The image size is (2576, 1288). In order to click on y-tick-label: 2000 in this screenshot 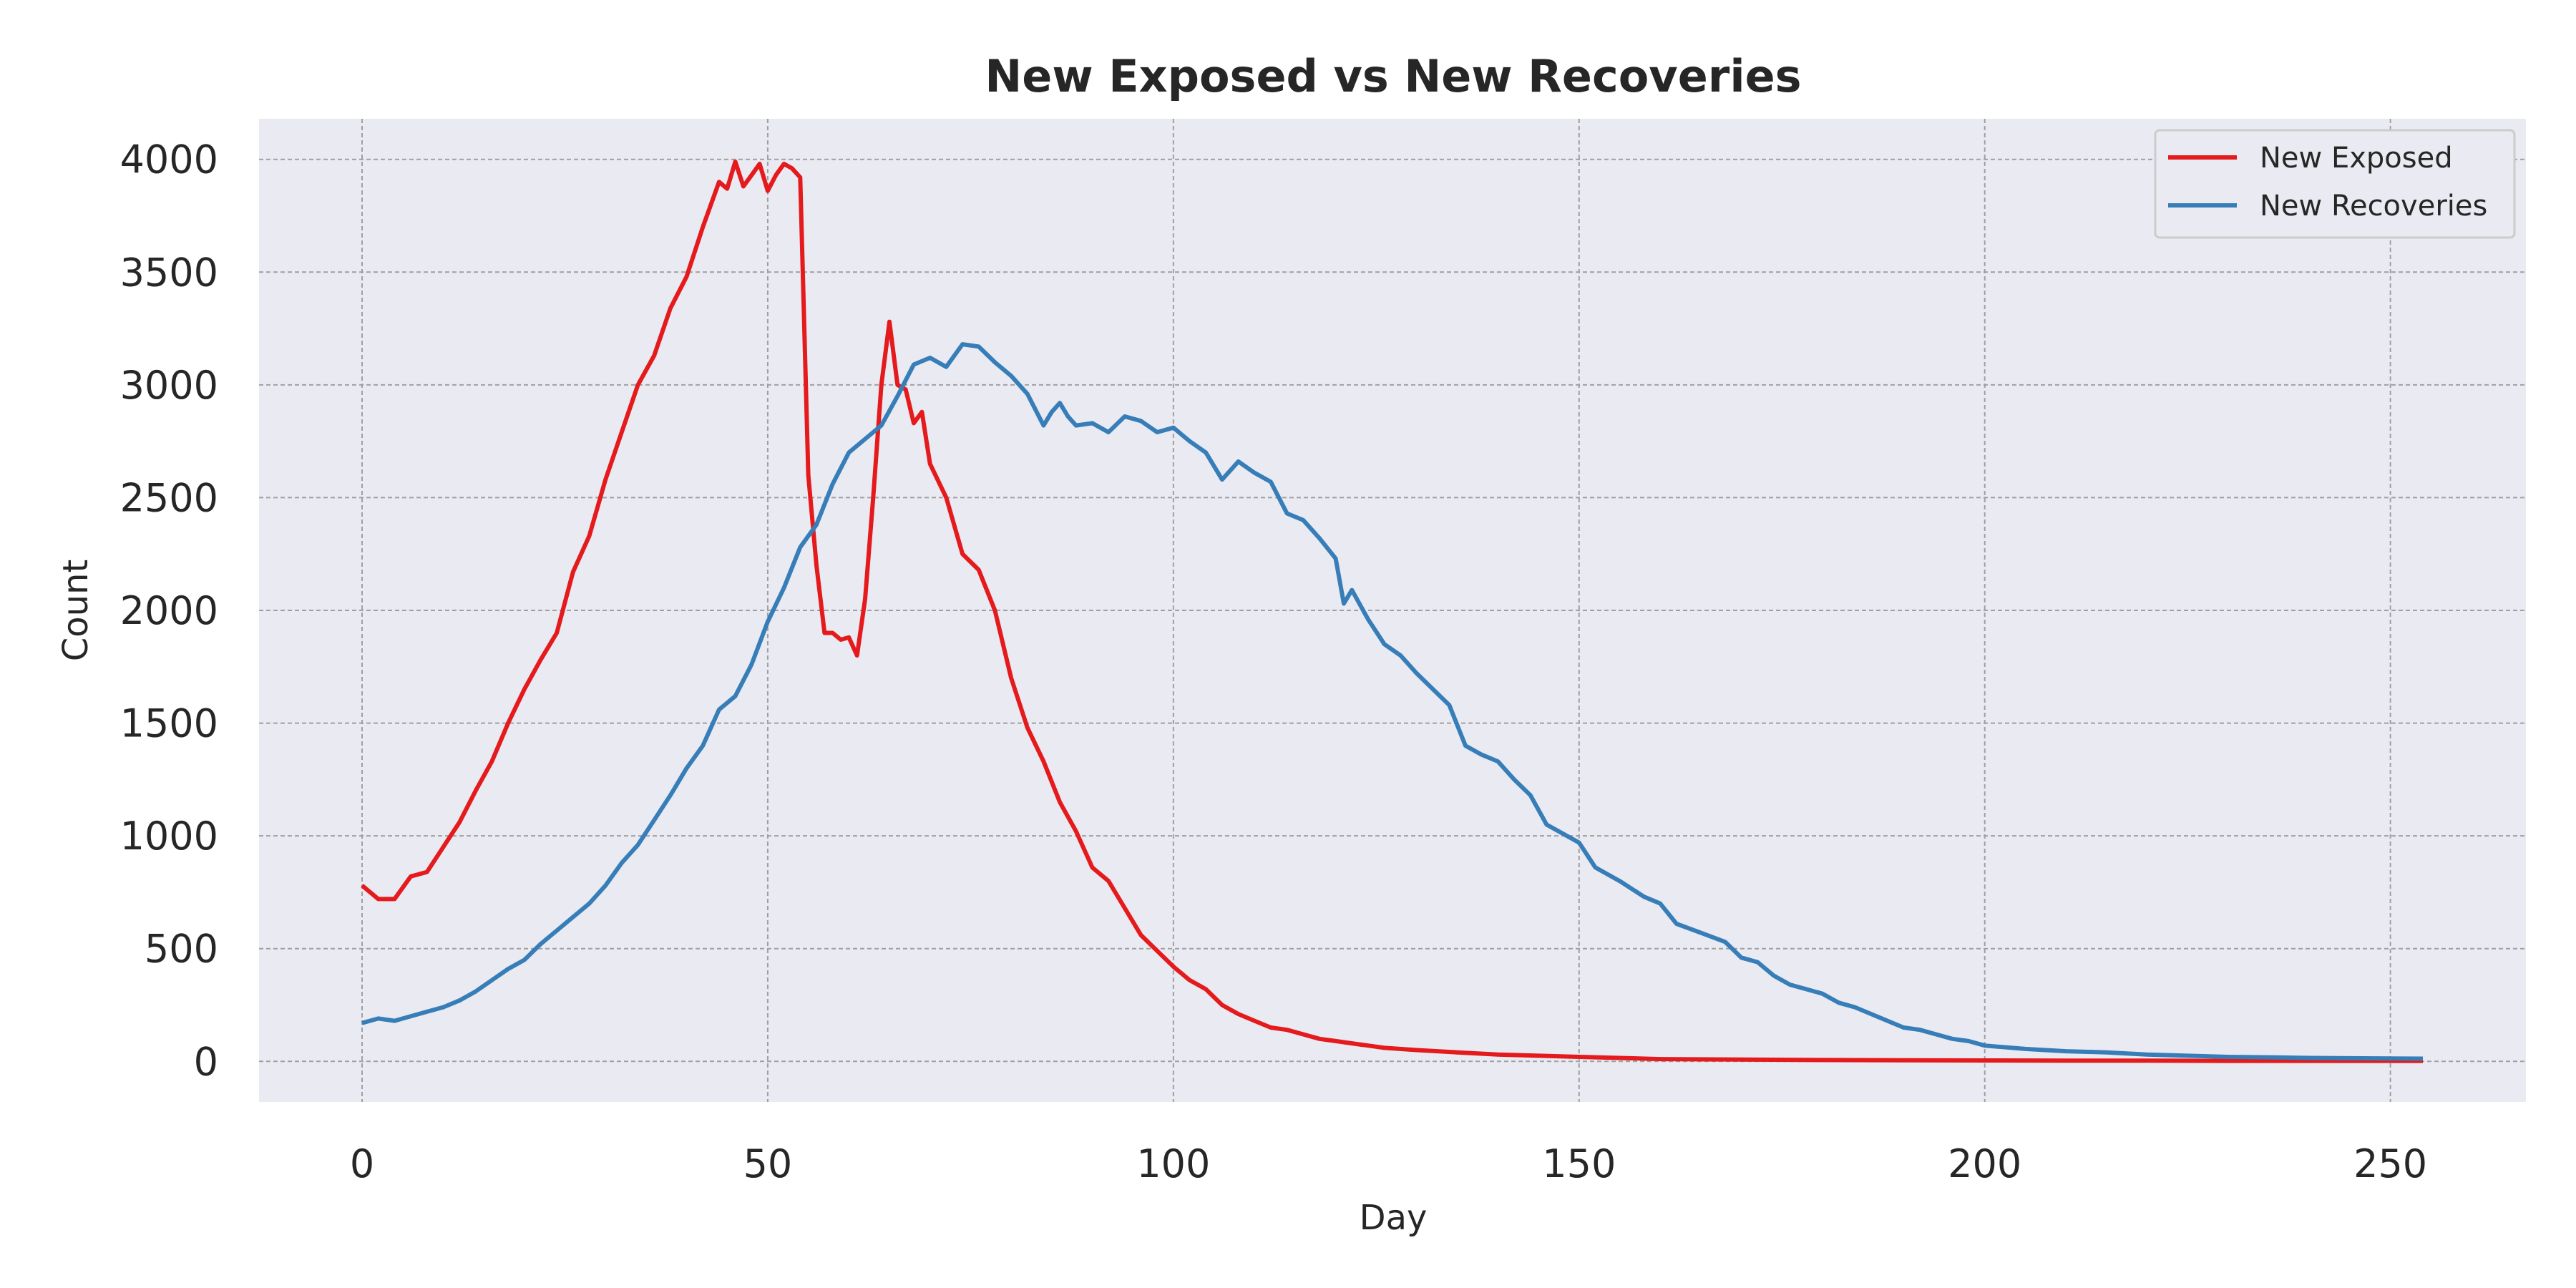, I will do `click(169, 610)`.